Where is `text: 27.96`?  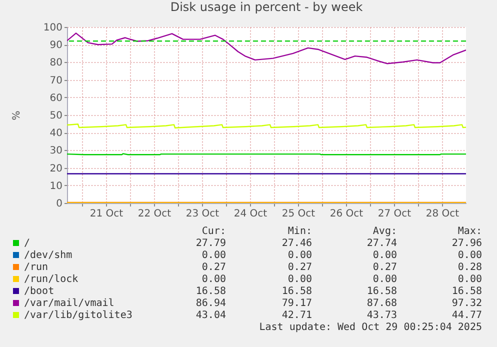
text: 27.96 is located at coordinates (467, 243).